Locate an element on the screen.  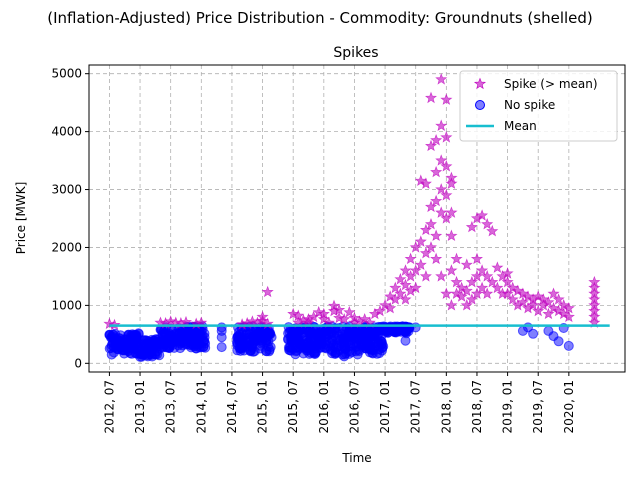
x-tick-label: 2016, 07 is located at coordinates (354, 406).